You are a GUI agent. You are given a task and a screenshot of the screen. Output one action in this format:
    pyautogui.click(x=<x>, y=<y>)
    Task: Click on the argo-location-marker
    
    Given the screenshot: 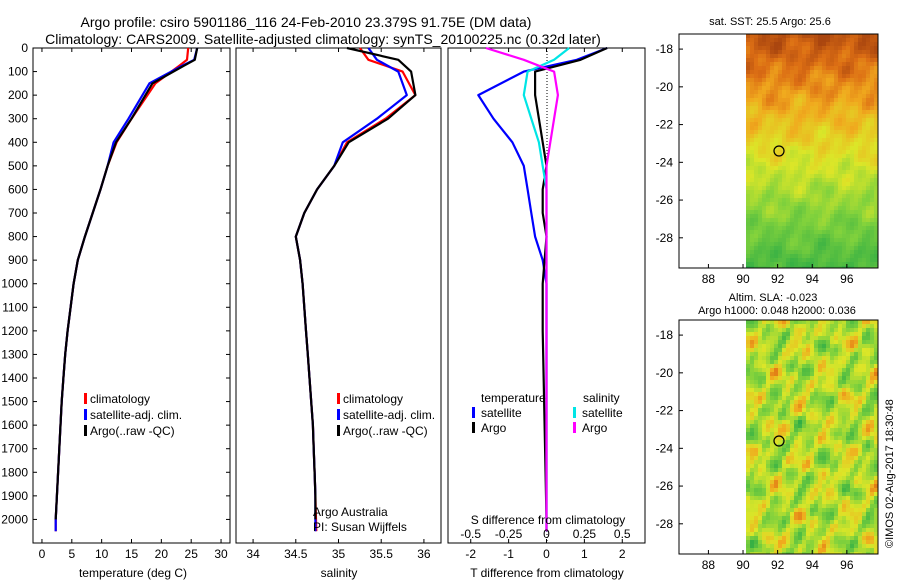 What is the action you would take?
    pyautogui.click(x=779, y=151)
    